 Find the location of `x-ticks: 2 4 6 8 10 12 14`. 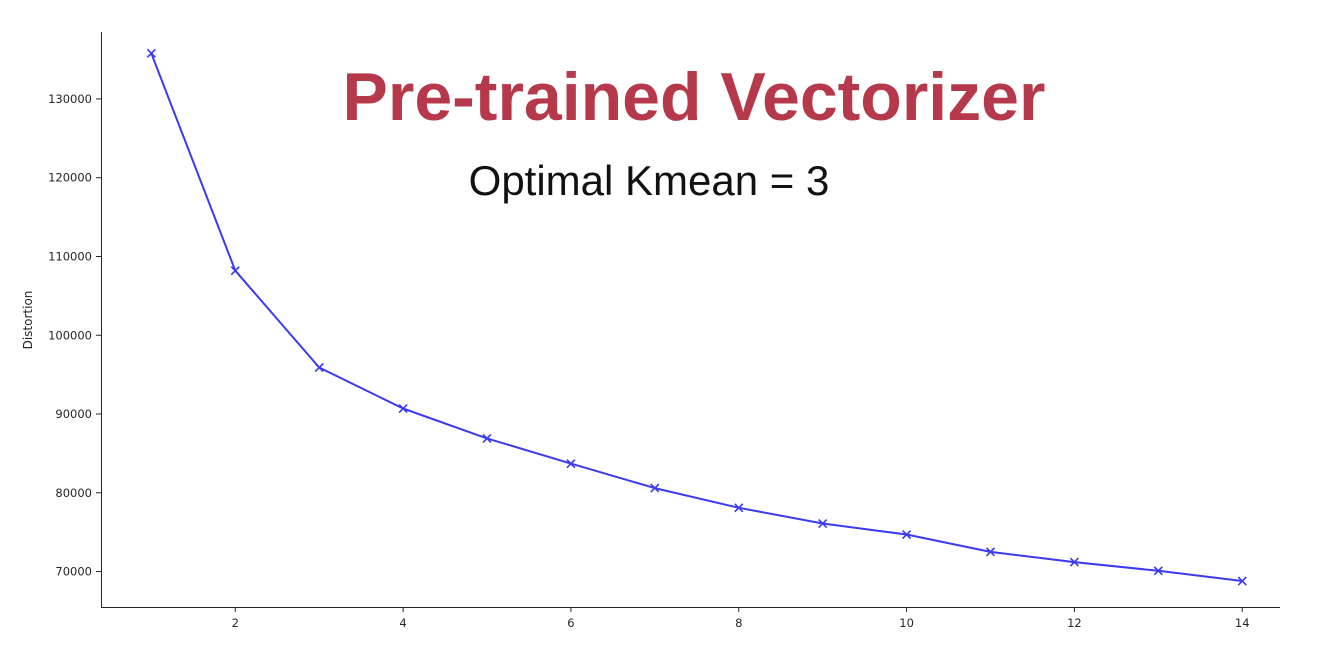

x-ticks: 2 4 6 8 10 12 14 is located at coordinates (741, 618).